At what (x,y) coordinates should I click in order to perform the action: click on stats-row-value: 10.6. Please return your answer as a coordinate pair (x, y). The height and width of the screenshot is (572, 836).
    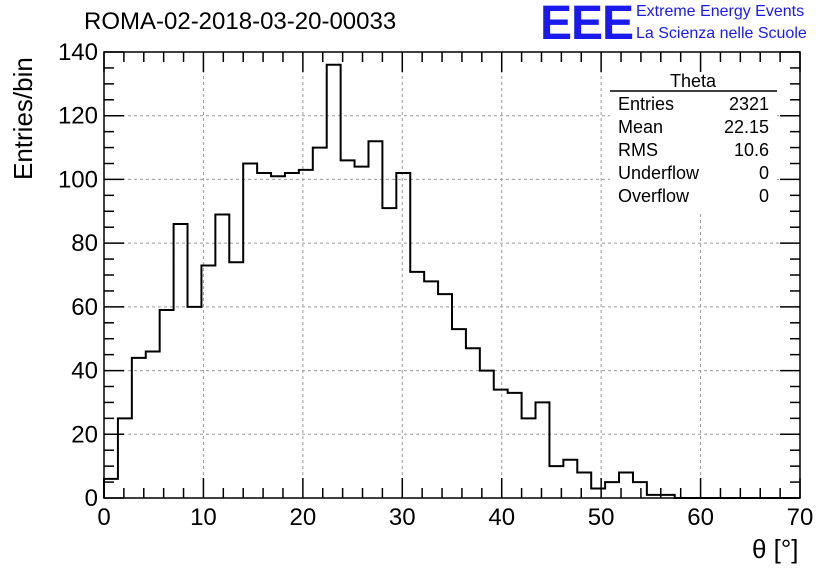
    Looking at the image, I should click on (751, 150).